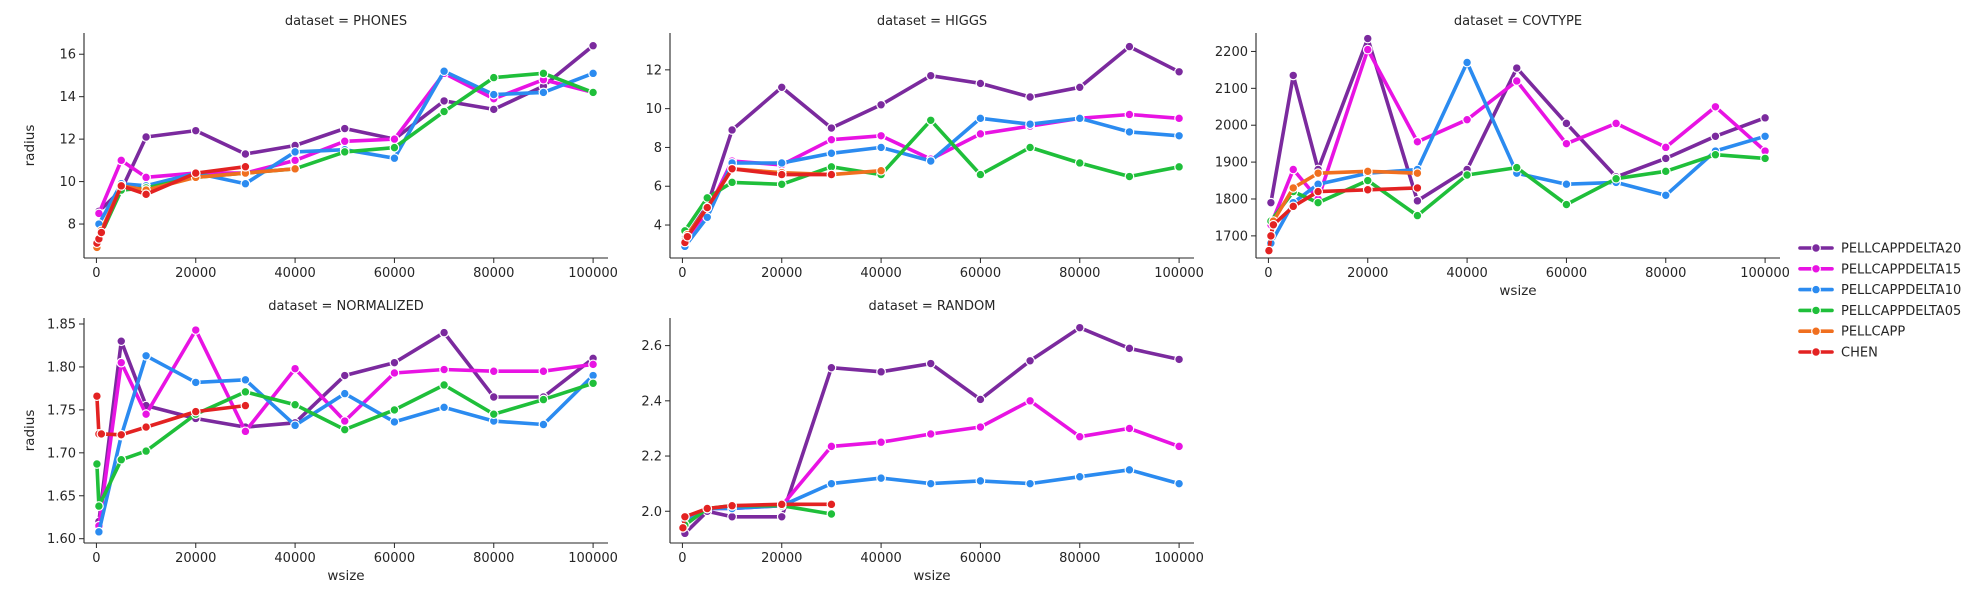  What do you see at coordinates (30, 146) in the screenshot?
I see `y-axis-label: radius` at bounding box center [30, 146].